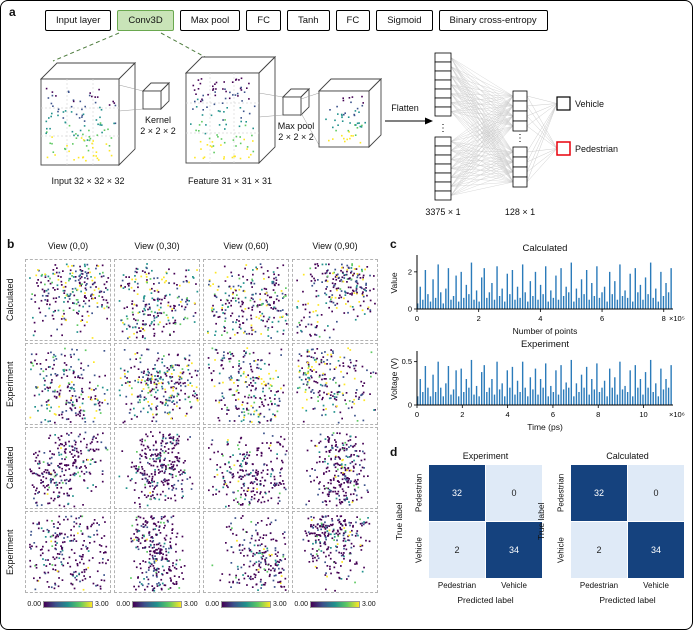 Image resolution: width=693 pixels, height=630 pixels. I want to click on svg-text: 0.5, so click(407, 361).